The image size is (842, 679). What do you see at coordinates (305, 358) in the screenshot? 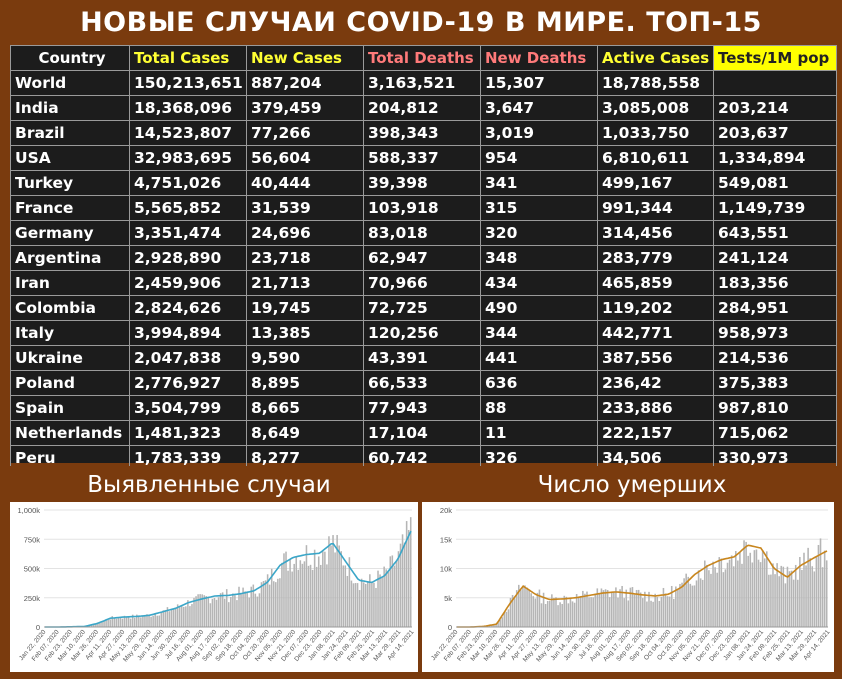
I see `cell-new-cases: 9,590` at bounding box center [305, 358].